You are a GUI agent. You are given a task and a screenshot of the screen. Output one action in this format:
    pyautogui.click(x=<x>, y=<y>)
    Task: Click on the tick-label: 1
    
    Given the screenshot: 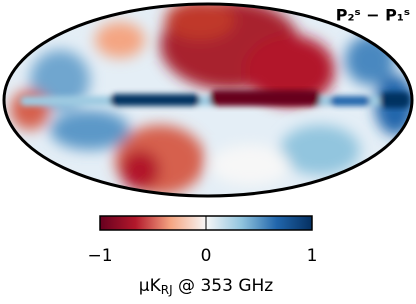 What is the action you would take?
    pyautogui.click(x=312, y=256)
    